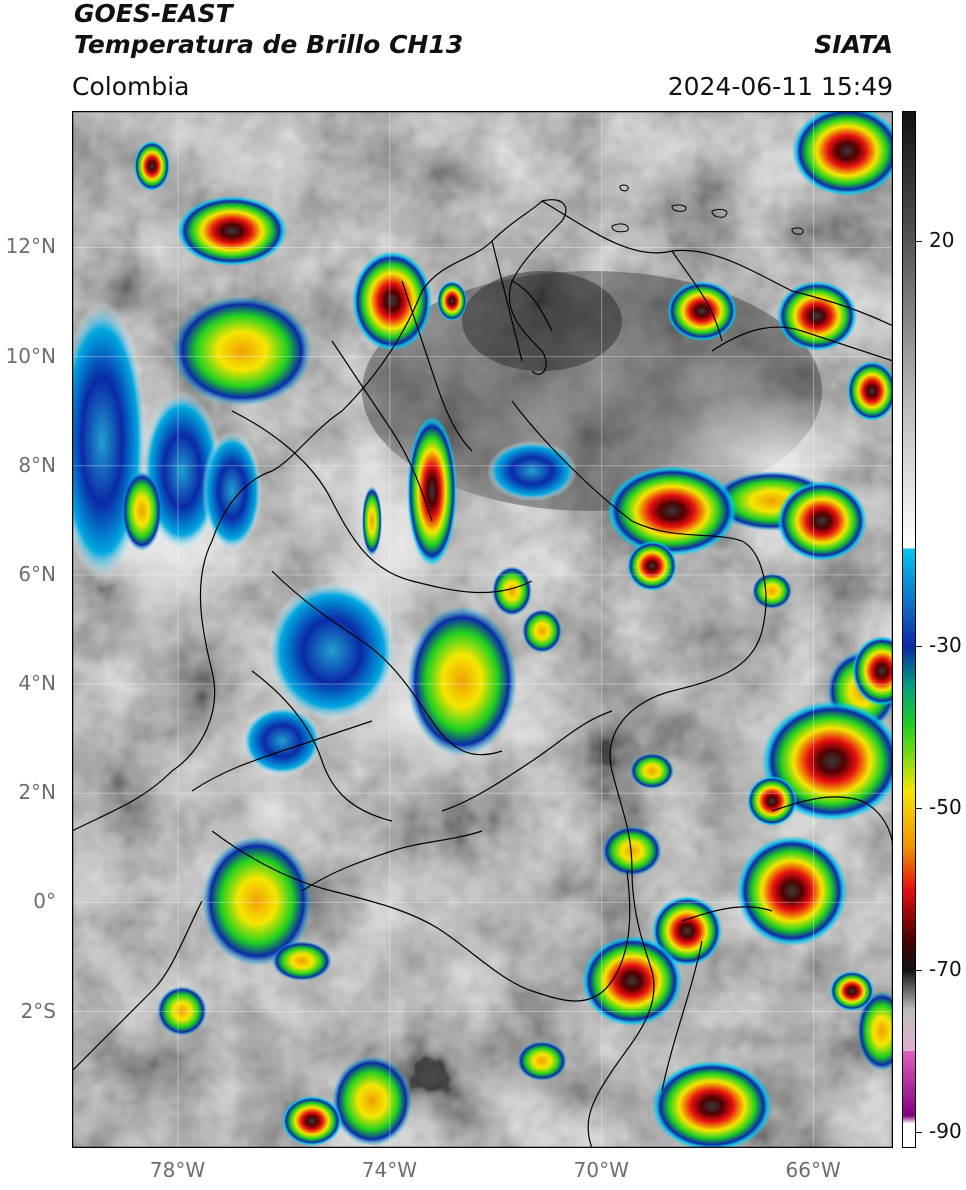 The image size is (966, 1190). Describe the element at coordinates (131, 86) in the screenshot. I see `region-label: Colombia` at that location.